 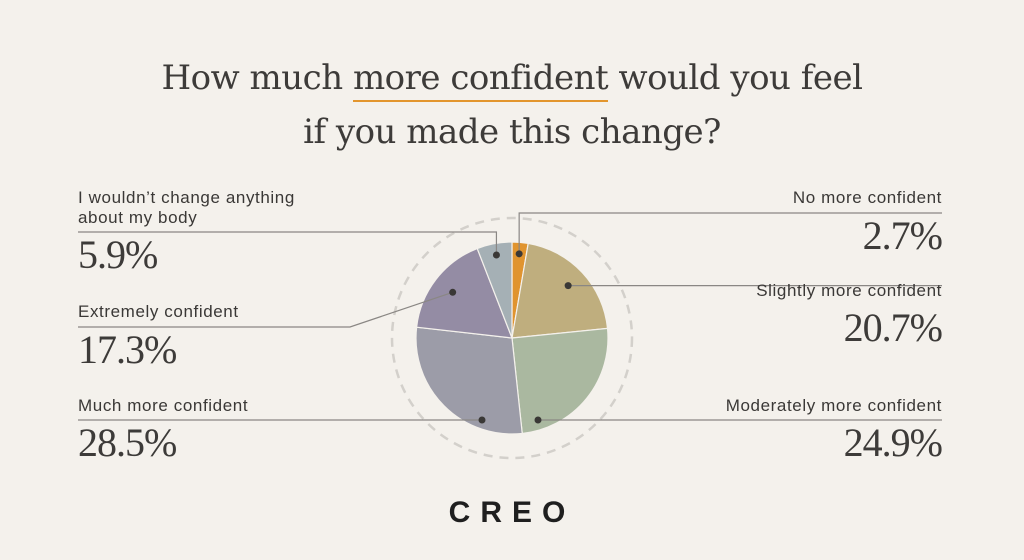 I want to click on pie-slice-moderately-more-confident, so click(x=560, y=381).